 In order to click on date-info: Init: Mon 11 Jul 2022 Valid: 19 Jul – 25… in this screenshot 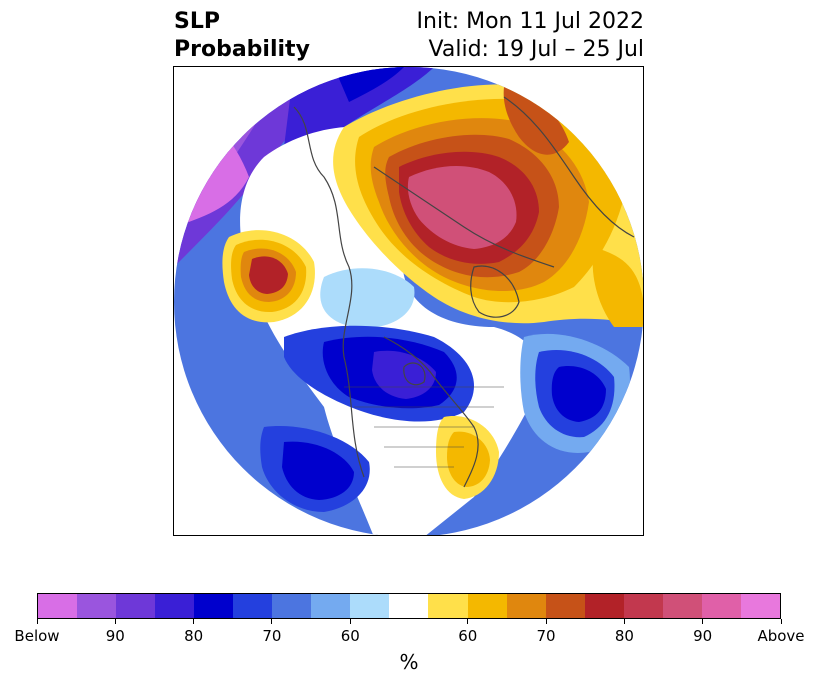, I will do `click(530, 36)`.